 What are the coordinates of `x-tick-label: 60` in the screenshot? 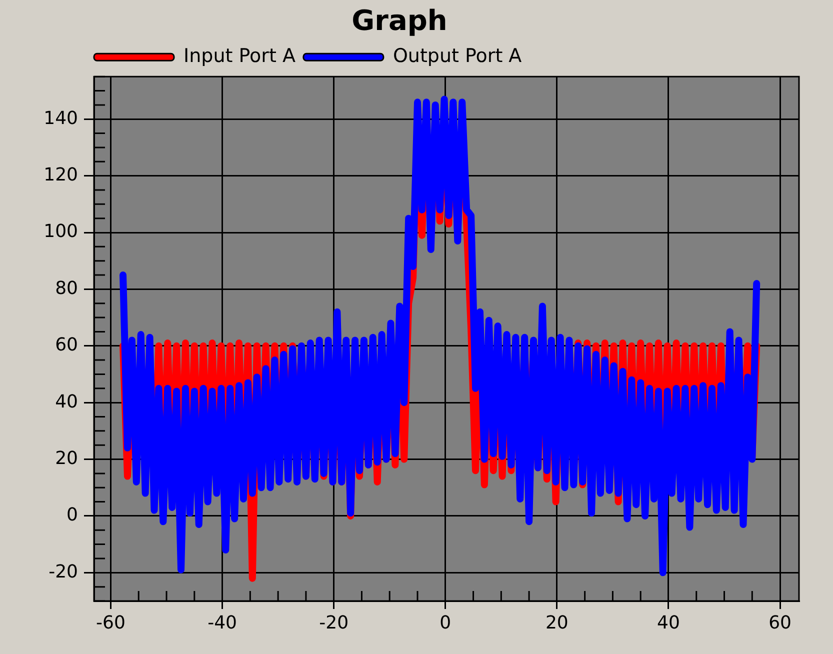 It's located at (780, 623).